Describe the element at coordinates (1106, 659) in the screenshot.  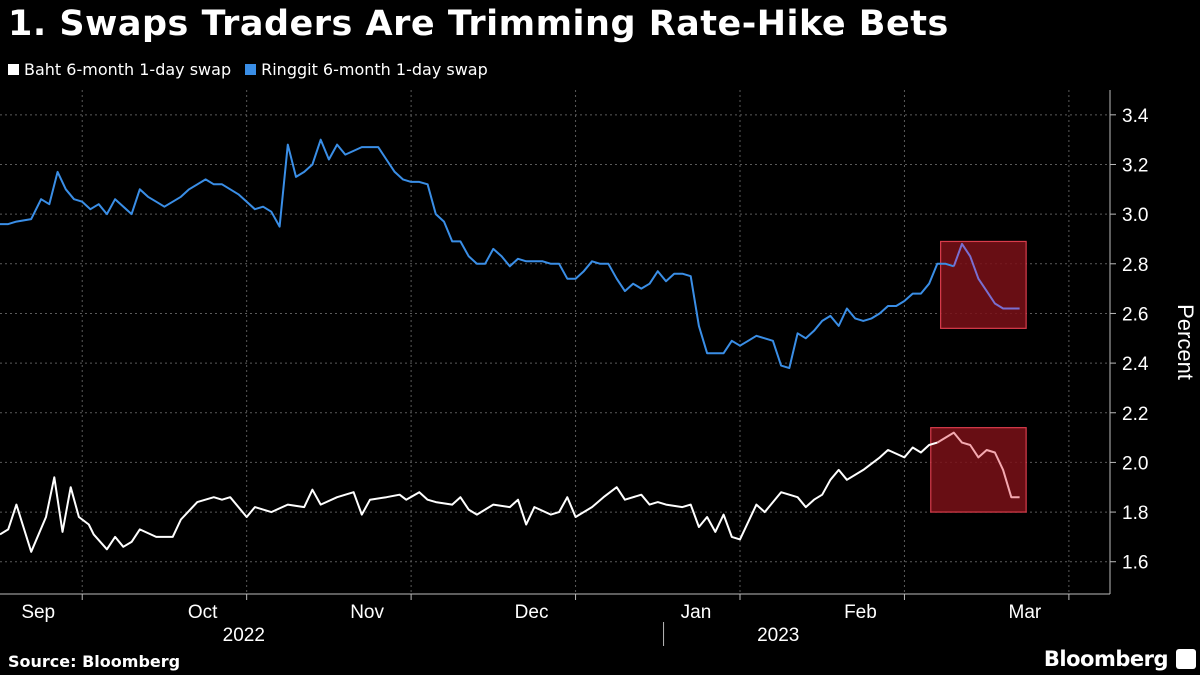
I see `bloomberg-logo: Bloomberg` at that location.